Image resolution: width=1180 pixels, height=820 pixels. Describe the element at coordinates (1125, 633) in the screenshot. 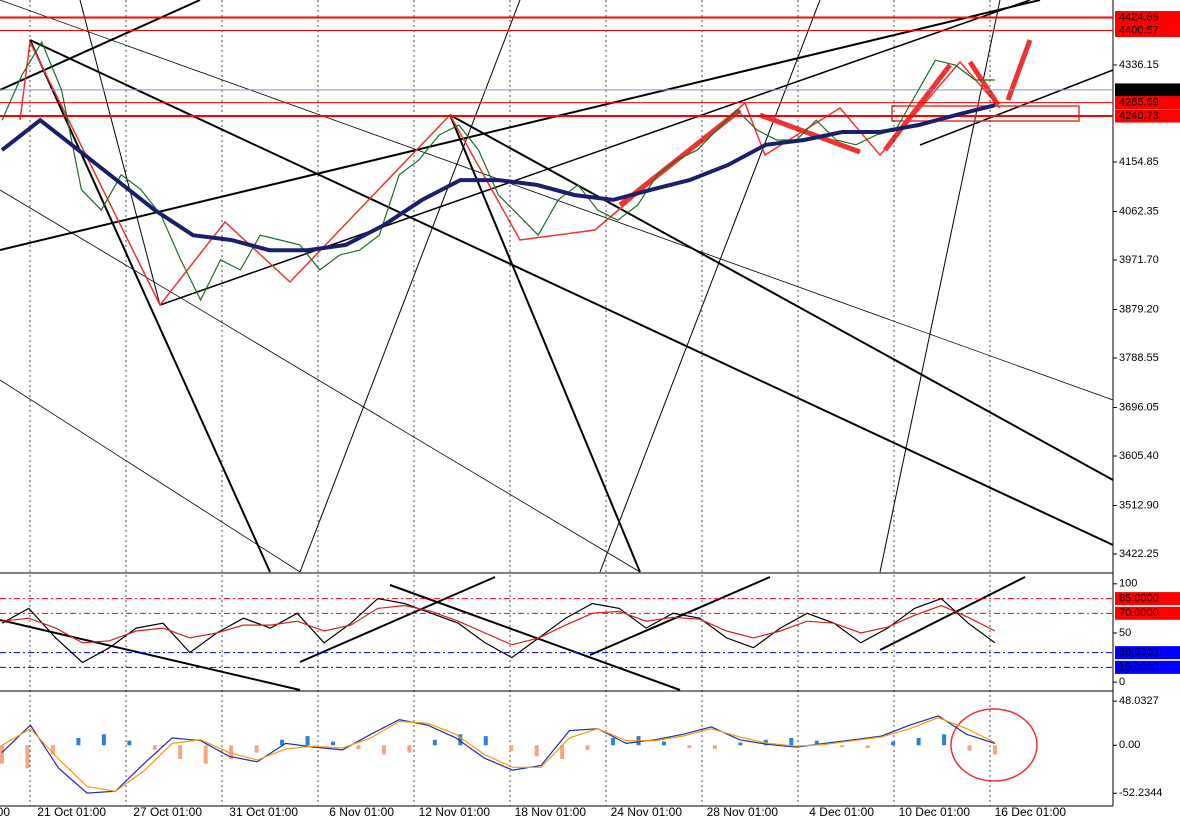

I see `y-tick-label: 50` at that location.